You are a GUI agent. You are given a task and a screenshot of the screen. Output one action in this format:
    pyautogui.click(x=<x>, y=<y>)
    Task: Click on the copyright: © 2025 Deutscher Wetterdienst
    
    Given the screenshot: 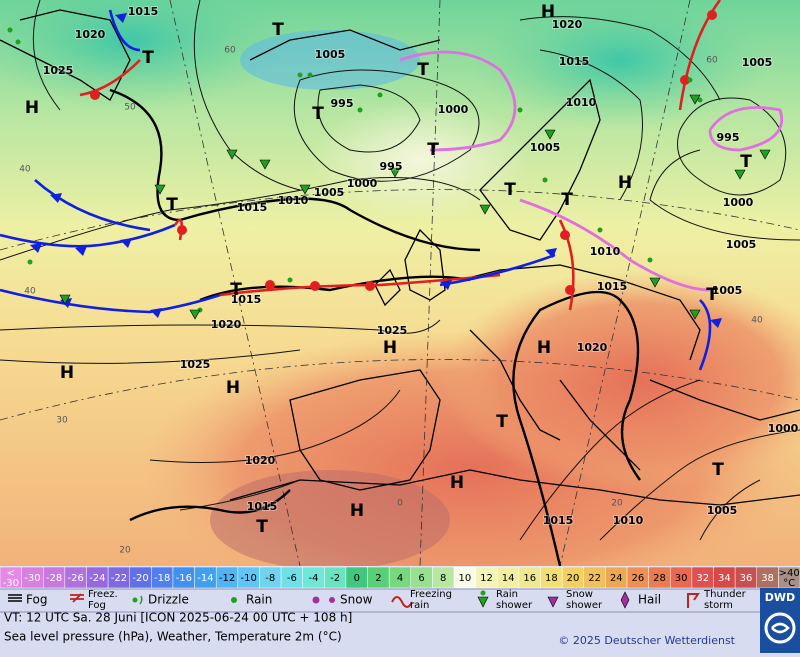 What is the action you would take?
    pyautogui.click(x=646, y=640)
    